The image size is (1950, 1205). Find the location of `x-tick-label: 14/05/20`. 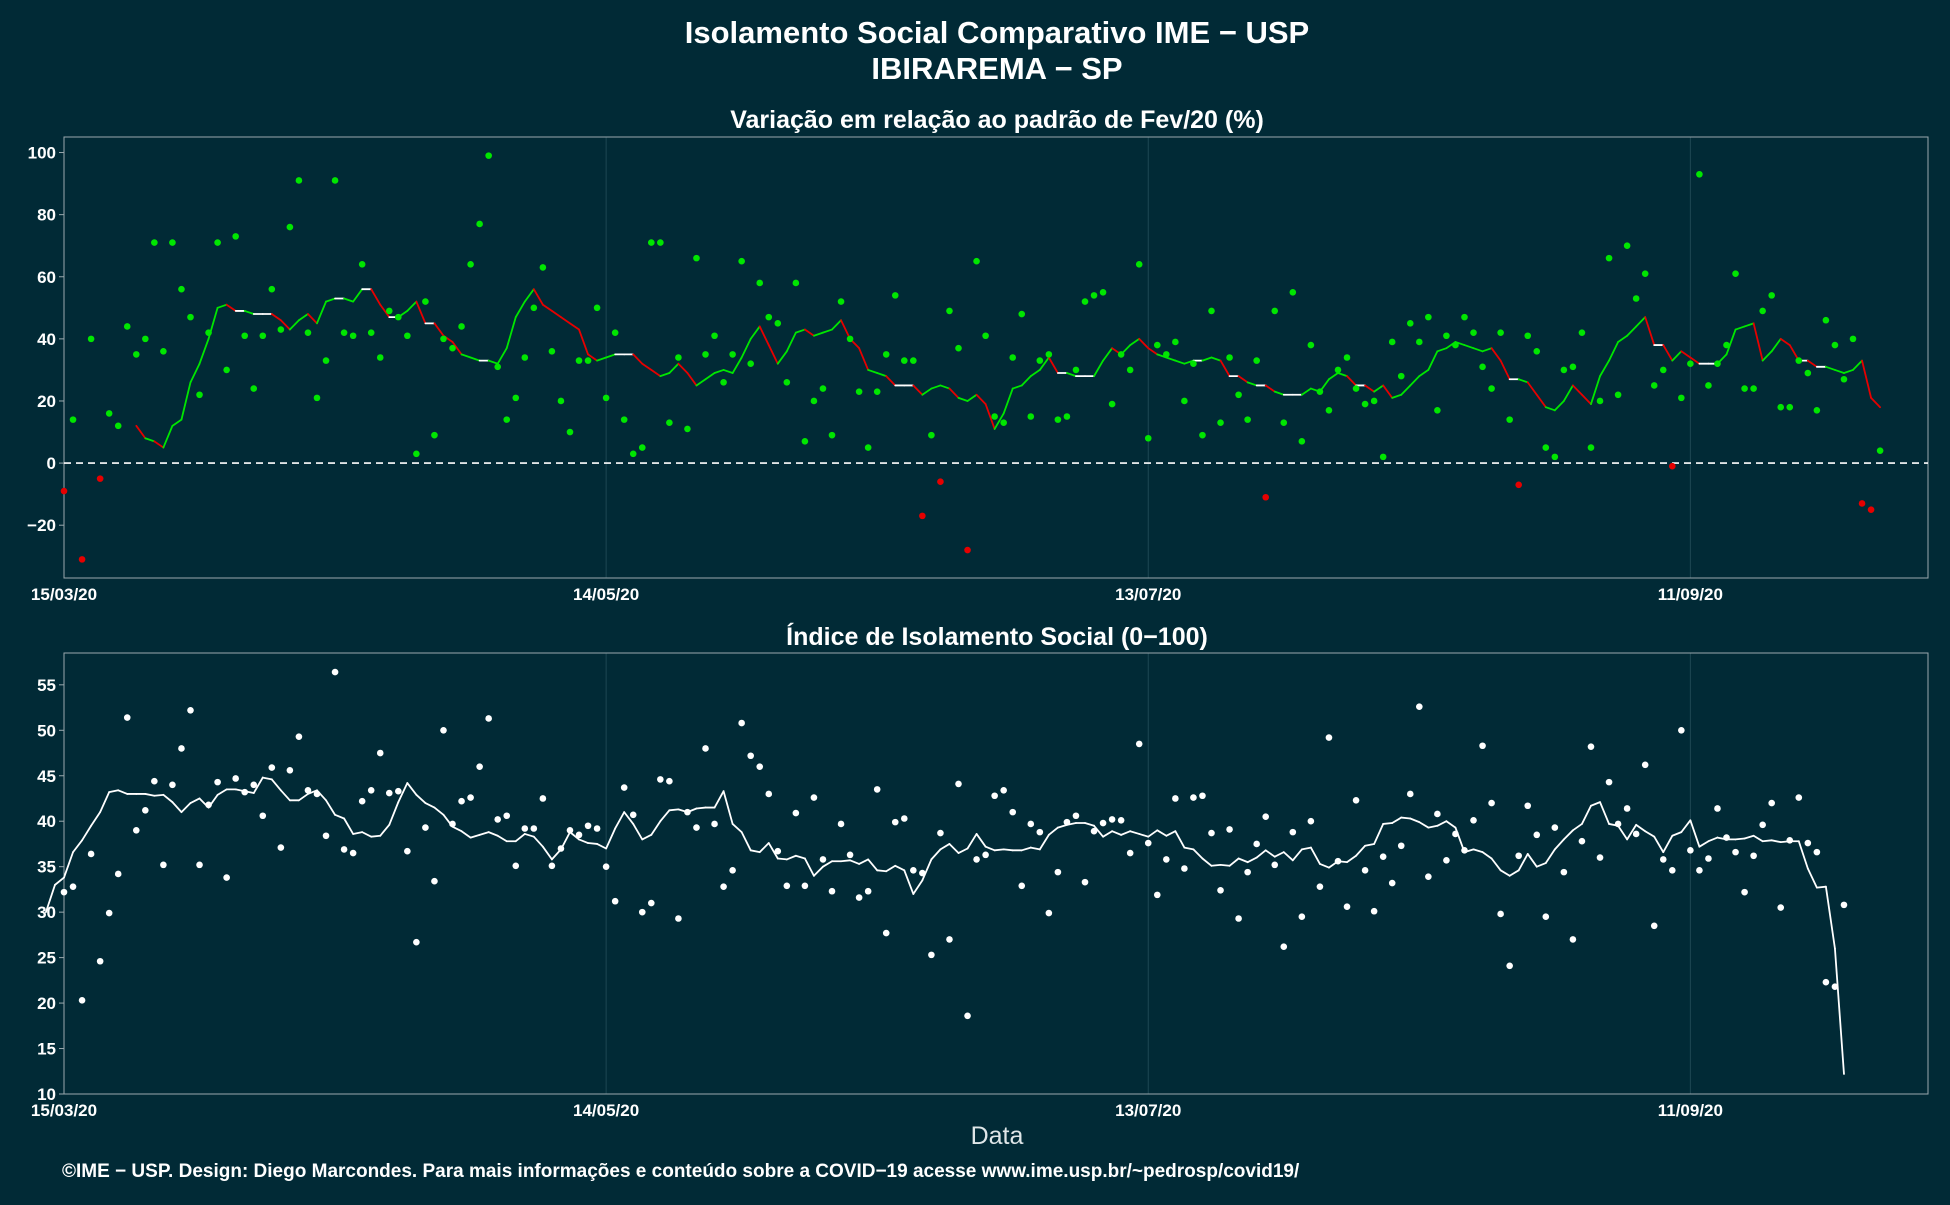

x-tick-label: 14/05/20 is located at coordinates (606, 1110).